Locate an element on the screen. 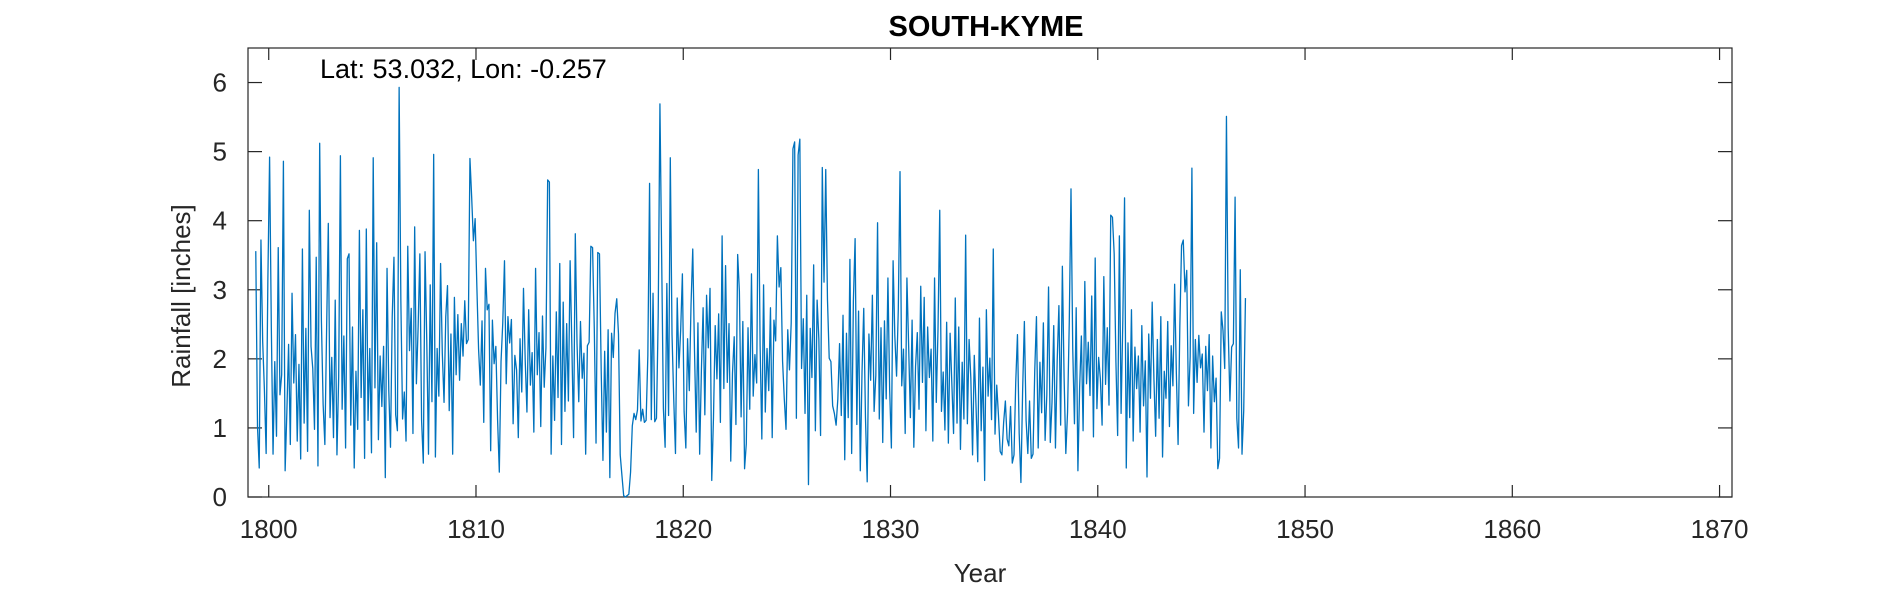  x-tick-label: 1800 is located at coordinates (269, 529).